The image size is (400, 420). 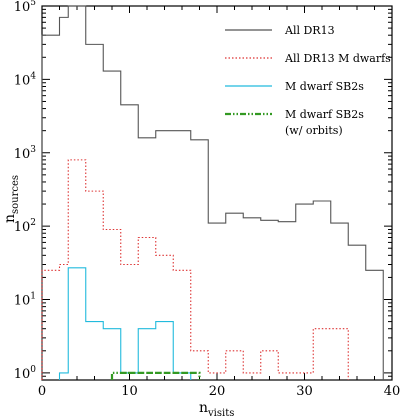 I want to click on y-tick-exponent: 5, so click(x=33, y=4).